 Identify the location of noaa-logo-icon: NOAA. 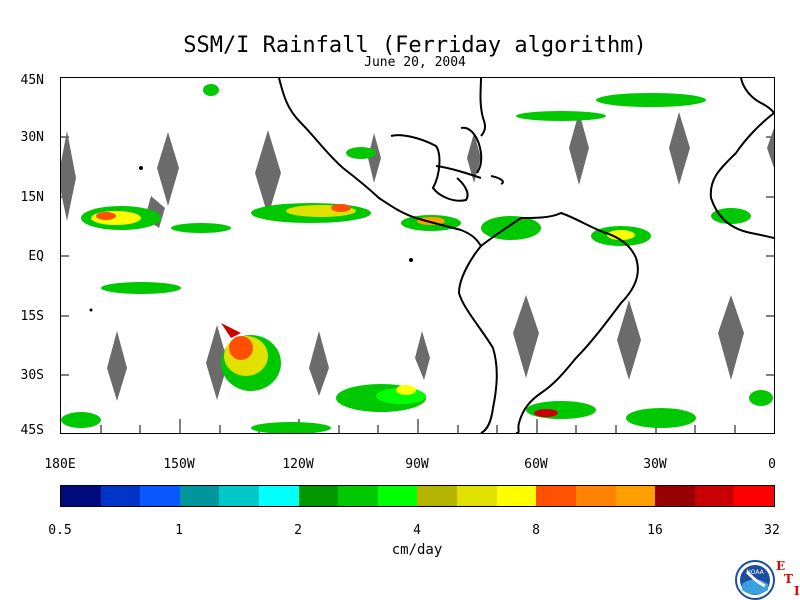
(755, 580).